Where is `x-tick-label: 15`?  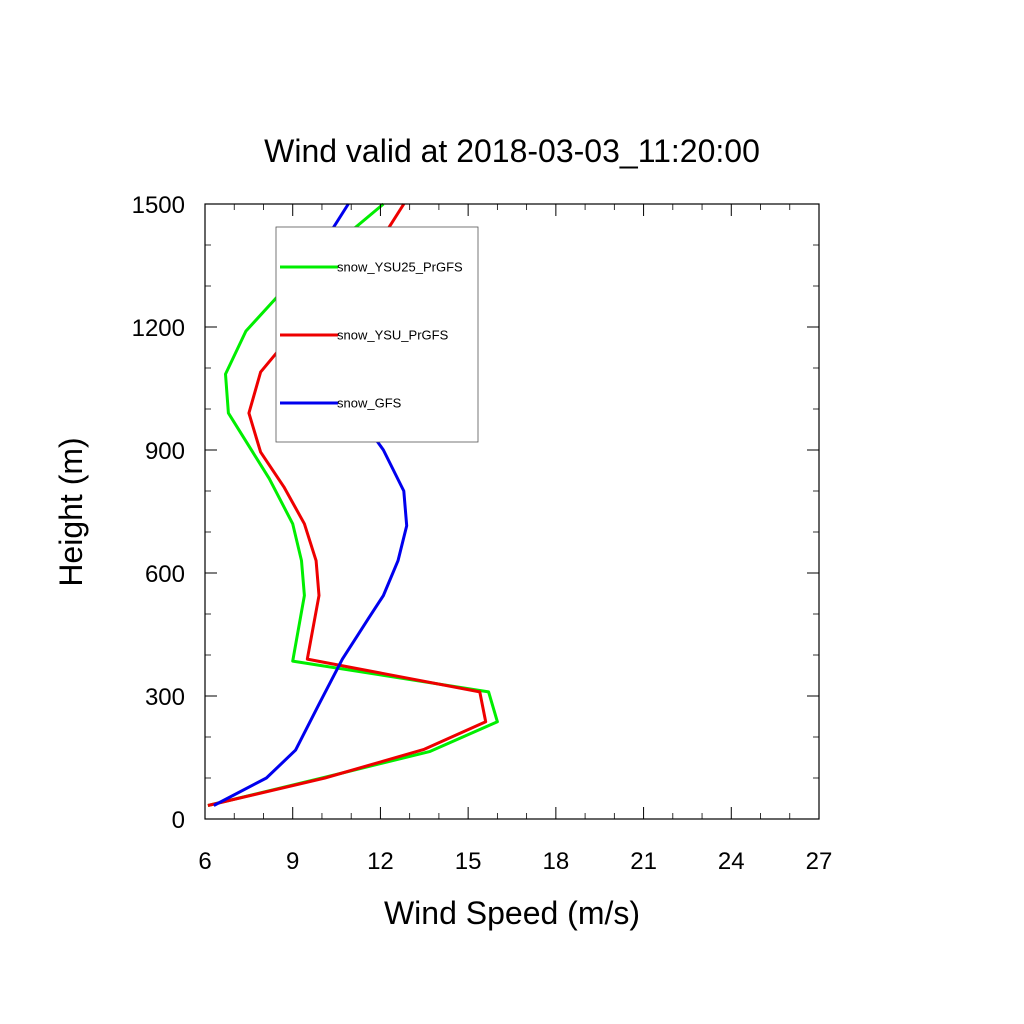 x-tick-label: 15 is located at coordinates (468, 861).